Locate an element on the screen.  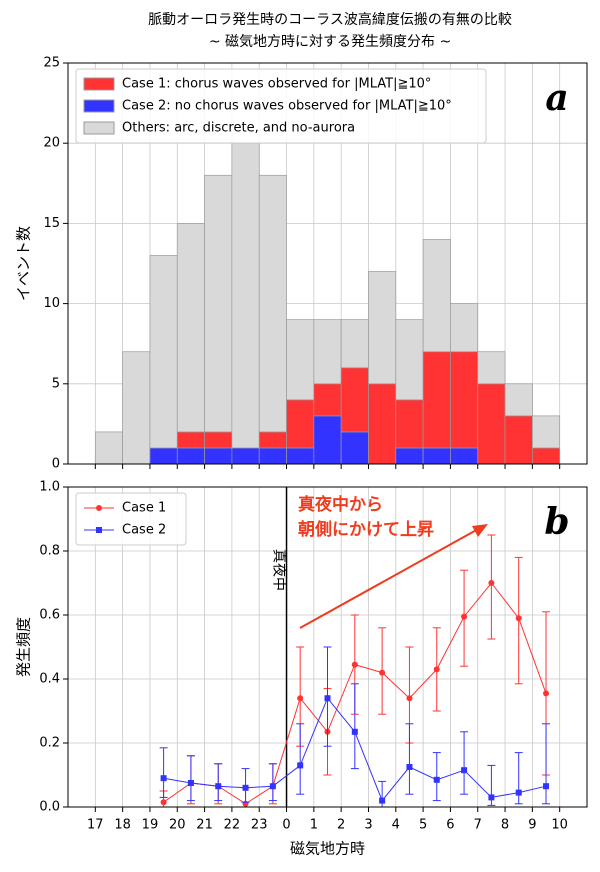
y-tick-label: 1.0 is located at coordinates (49, 487).